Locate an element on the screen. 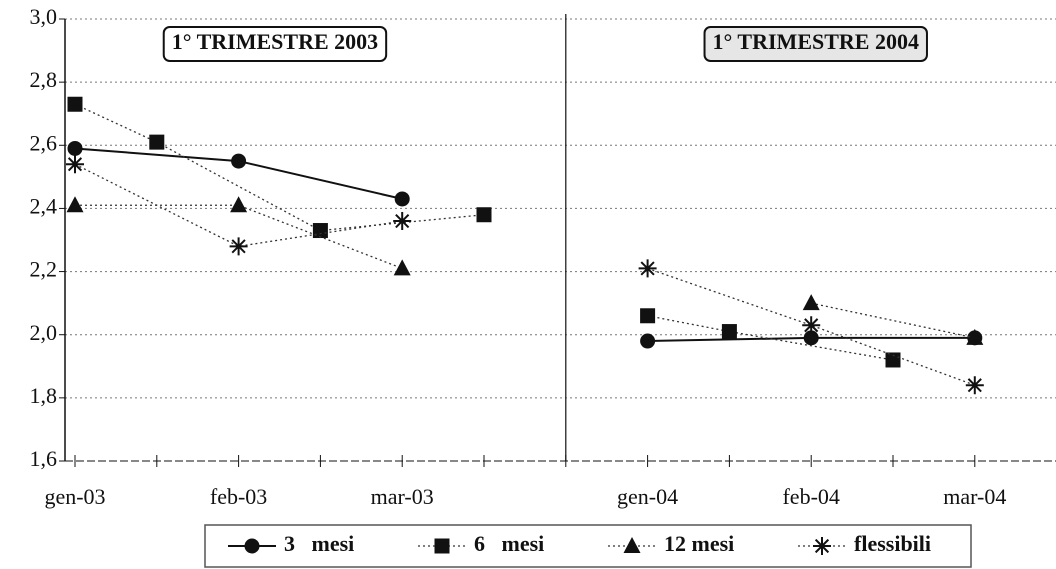 The width and height of the screenshot is (1056, 569). x-tick-label: mar-03 is located at coordinates (402, 496).